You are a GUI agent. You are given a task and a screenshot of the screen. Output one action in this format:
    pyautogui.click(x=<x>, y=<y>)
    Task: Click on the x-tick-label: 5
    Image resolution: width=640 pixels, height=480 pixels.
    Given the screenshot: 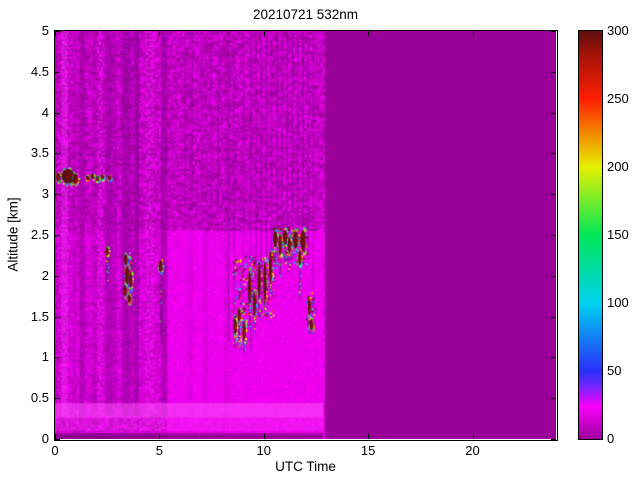 What is the action you would take?
    pyautogui.click(x=159, y=450)
    